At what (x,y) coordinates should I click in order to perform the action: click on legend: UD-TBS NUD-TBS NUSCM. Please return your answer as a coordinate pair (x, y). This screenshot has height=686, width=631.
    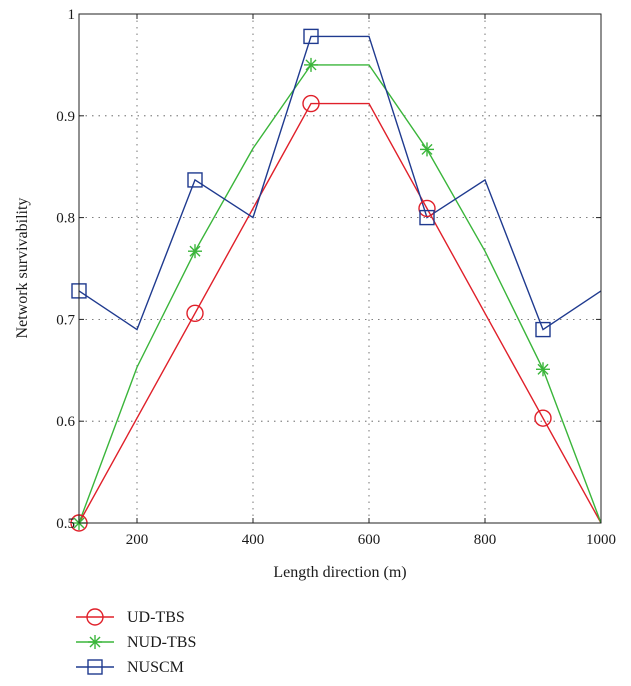
    Looking at the image, I should click on (136, 642).